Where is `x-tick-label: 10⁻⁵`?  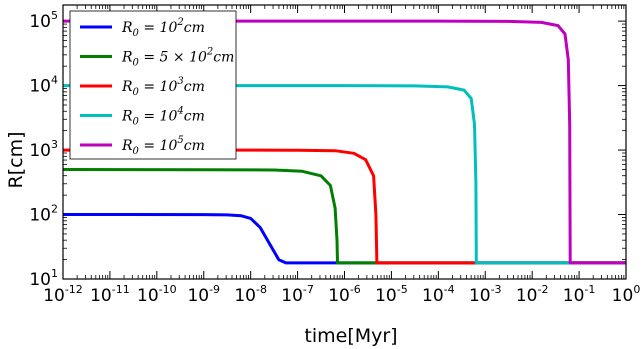
x-tick-label: 10⁻⁵ is located at coordinates (391, 294).